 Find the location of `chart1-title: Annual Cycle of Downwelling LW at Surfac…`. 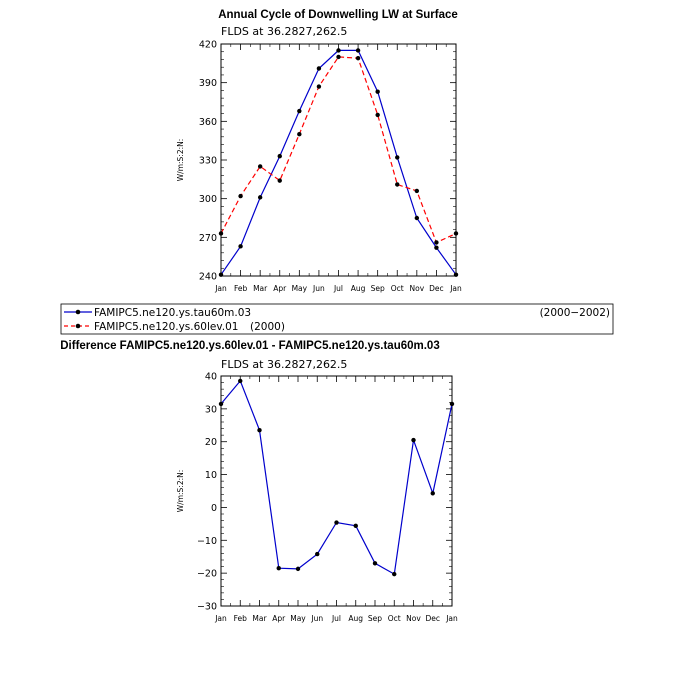

chart1-title: Annual Cycle of Downwelling LW at Surfac… is located at coordinates (338, 15).